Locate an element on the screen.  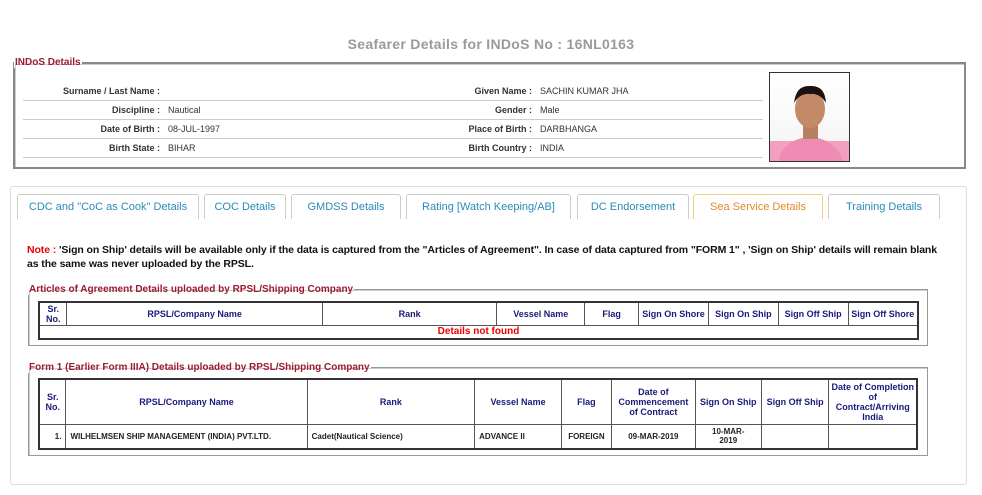
tab-cdc-coc-cook: CDC and "CoC as Cook" Details is located at coordinates (108, 206).